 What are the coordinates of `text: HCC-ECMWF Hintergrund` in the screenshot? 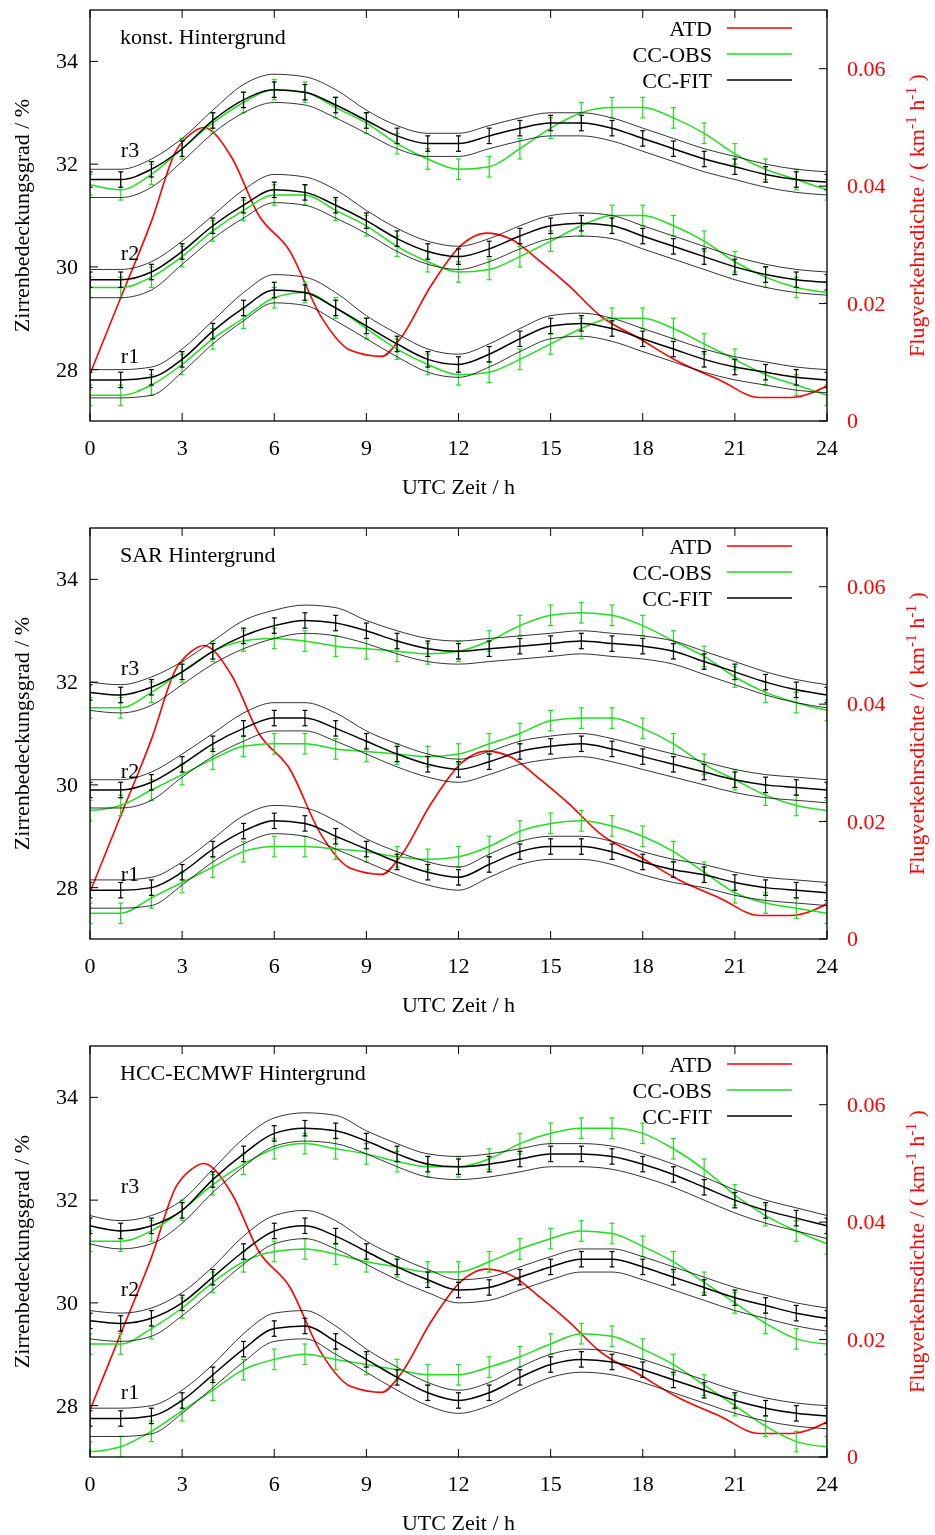 It's located at (243, 1072).